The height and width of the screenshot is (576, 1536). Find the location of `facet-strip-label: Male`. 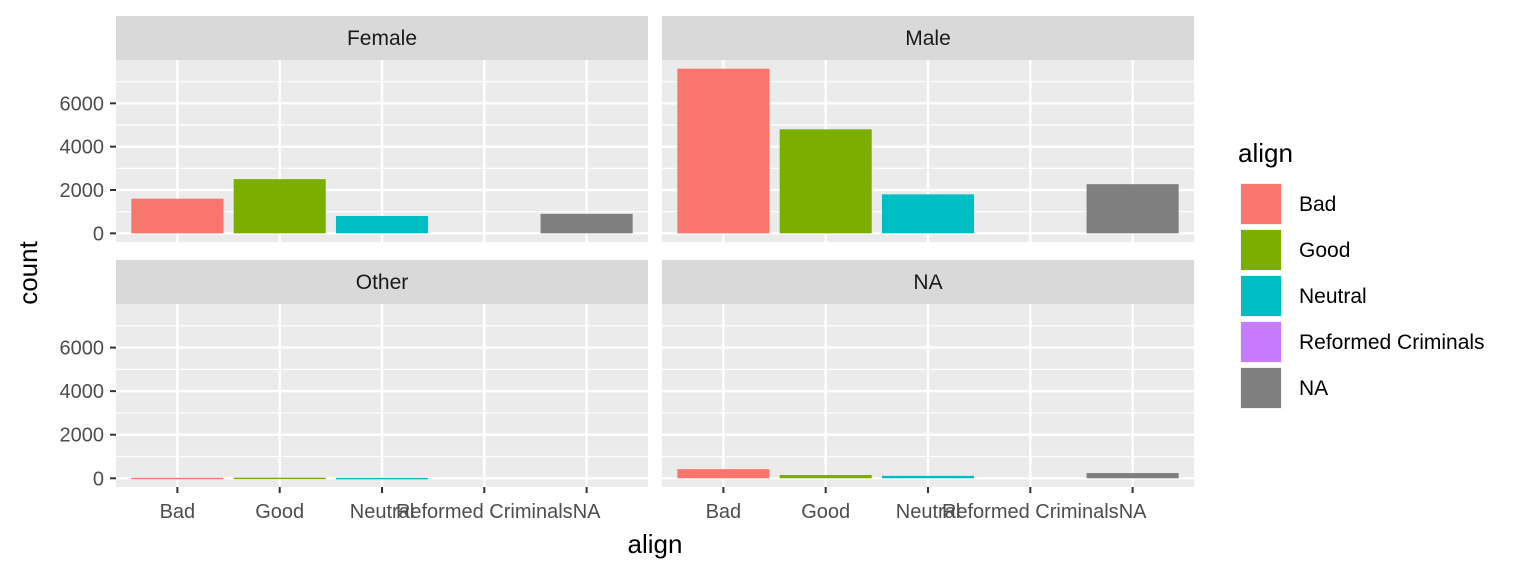

facet-strip-label: Male is located at coordinates (928, 38).